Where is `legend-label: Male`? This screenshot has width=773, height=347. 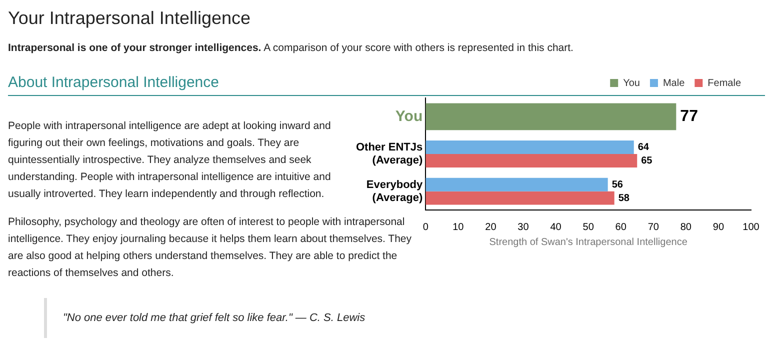 legend-label: Male is located at coordinates (674, 83).